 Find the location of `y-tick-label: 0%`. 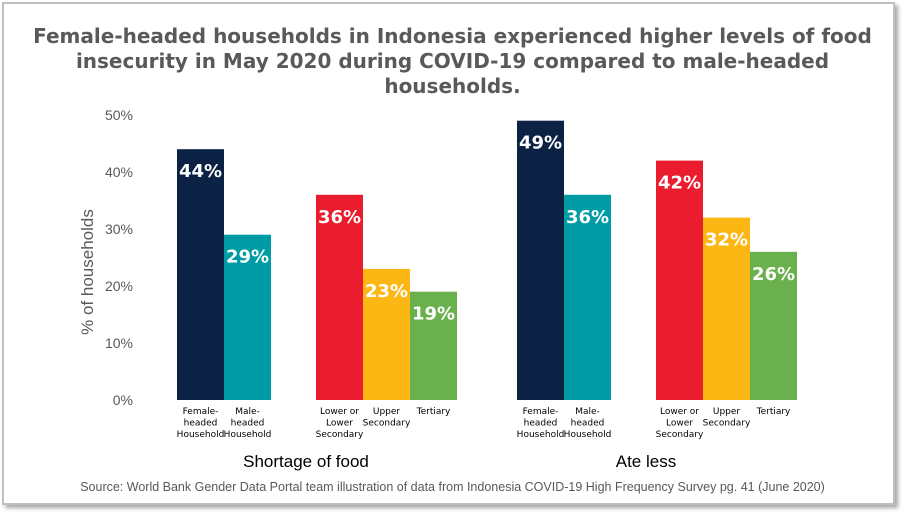

y-tick-label: 0% is located at coordinates (123, 400).